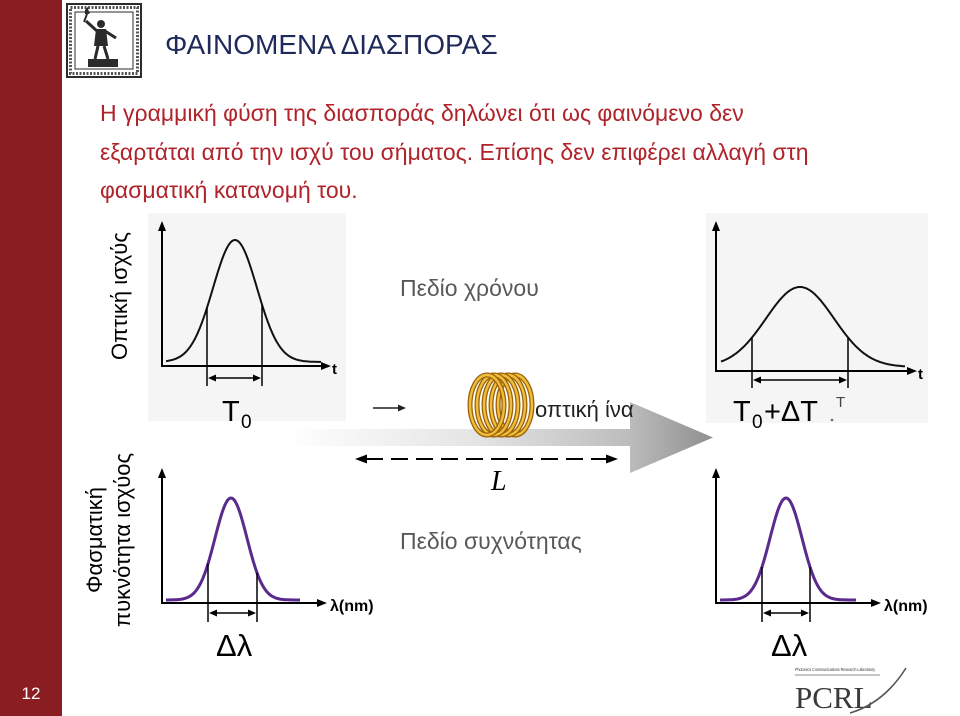 The width and height of the screenshot is (960, 716). I want to click on output-spectrum-plot: λ(nm) Δλ, so click(820, 565).